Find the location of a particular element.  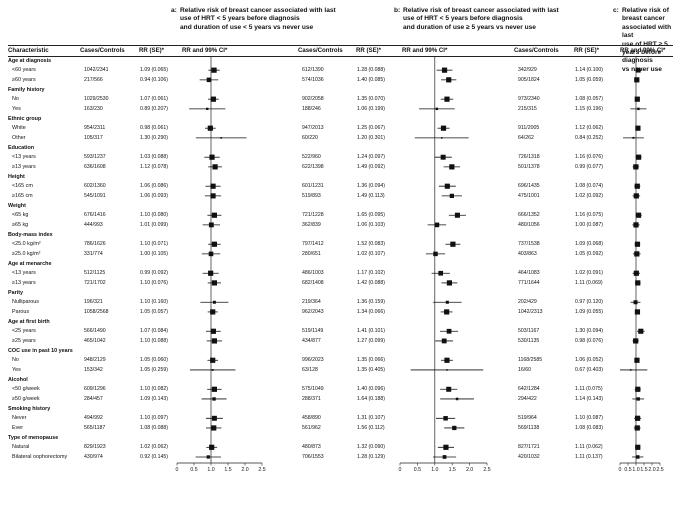

category-label: Age at diagnosis is located at coordinates (30, 60).